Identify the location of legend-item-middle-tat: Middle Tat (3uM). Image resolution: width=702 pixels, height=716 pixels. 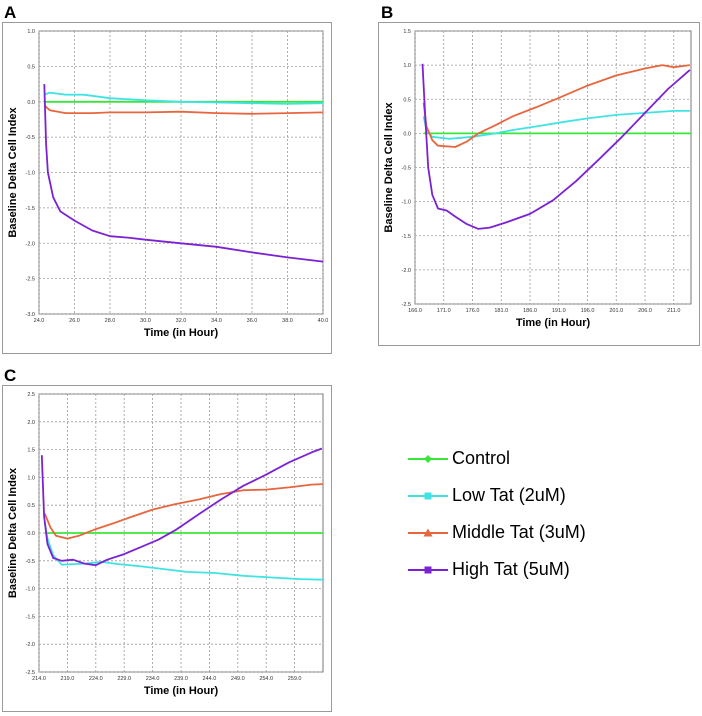
(497, 532).